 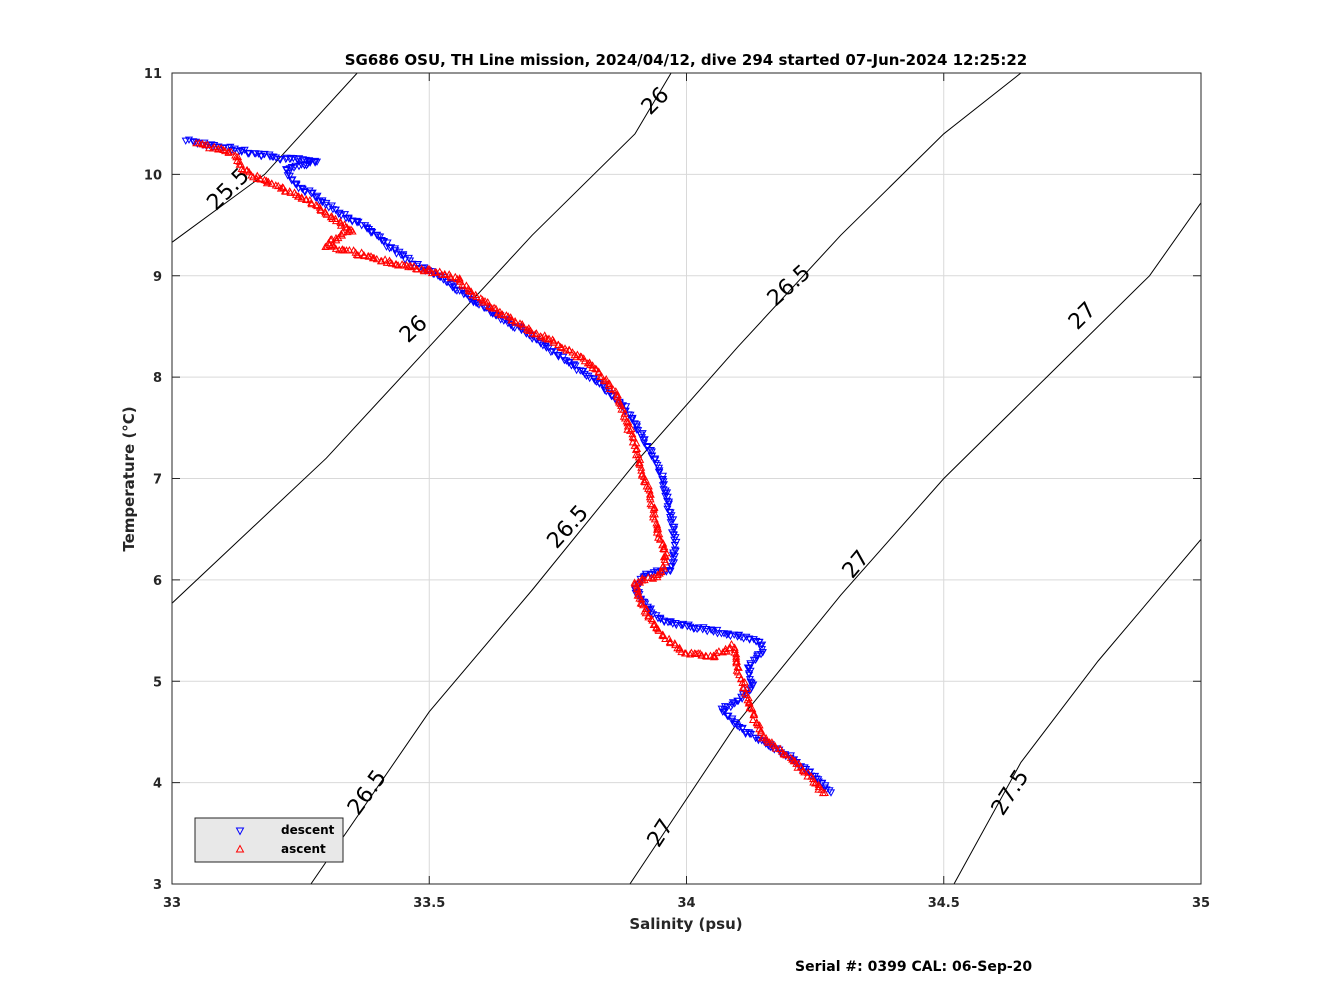 What do you see at coordinates (944, 903) in the screenshot?
I see `x-tick-label: 34.5` at bounding box center [944, 903].